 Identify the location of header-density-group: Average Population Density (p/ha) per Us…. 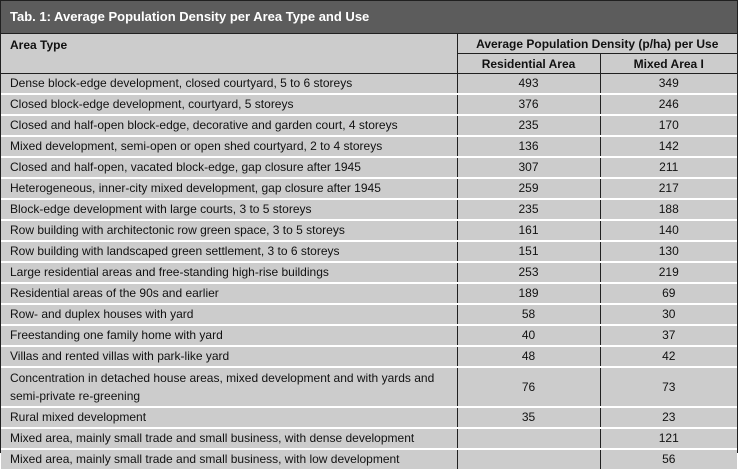
(597, 44).